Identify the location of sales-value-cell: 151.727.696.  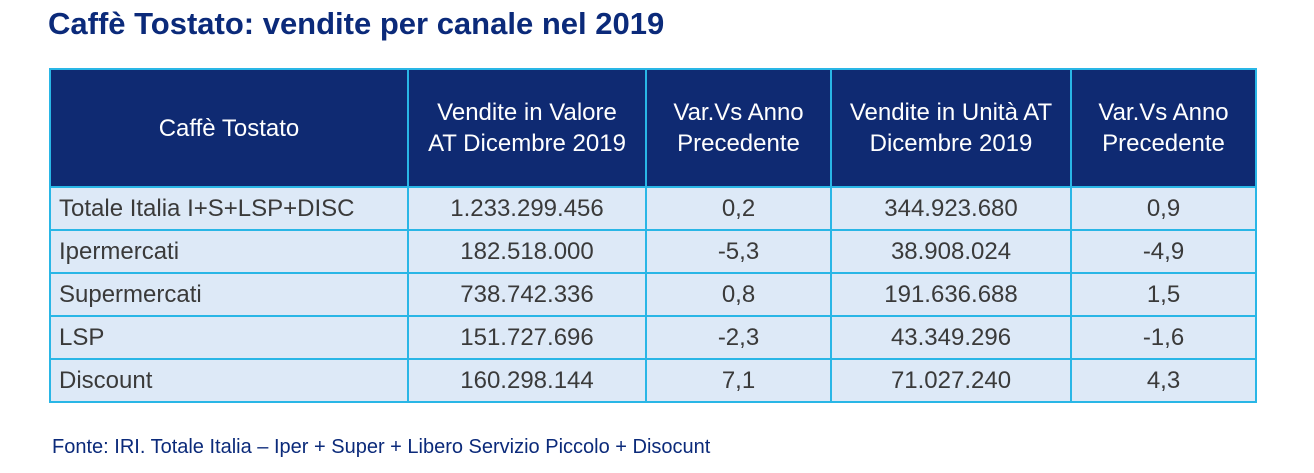
(527, 337).